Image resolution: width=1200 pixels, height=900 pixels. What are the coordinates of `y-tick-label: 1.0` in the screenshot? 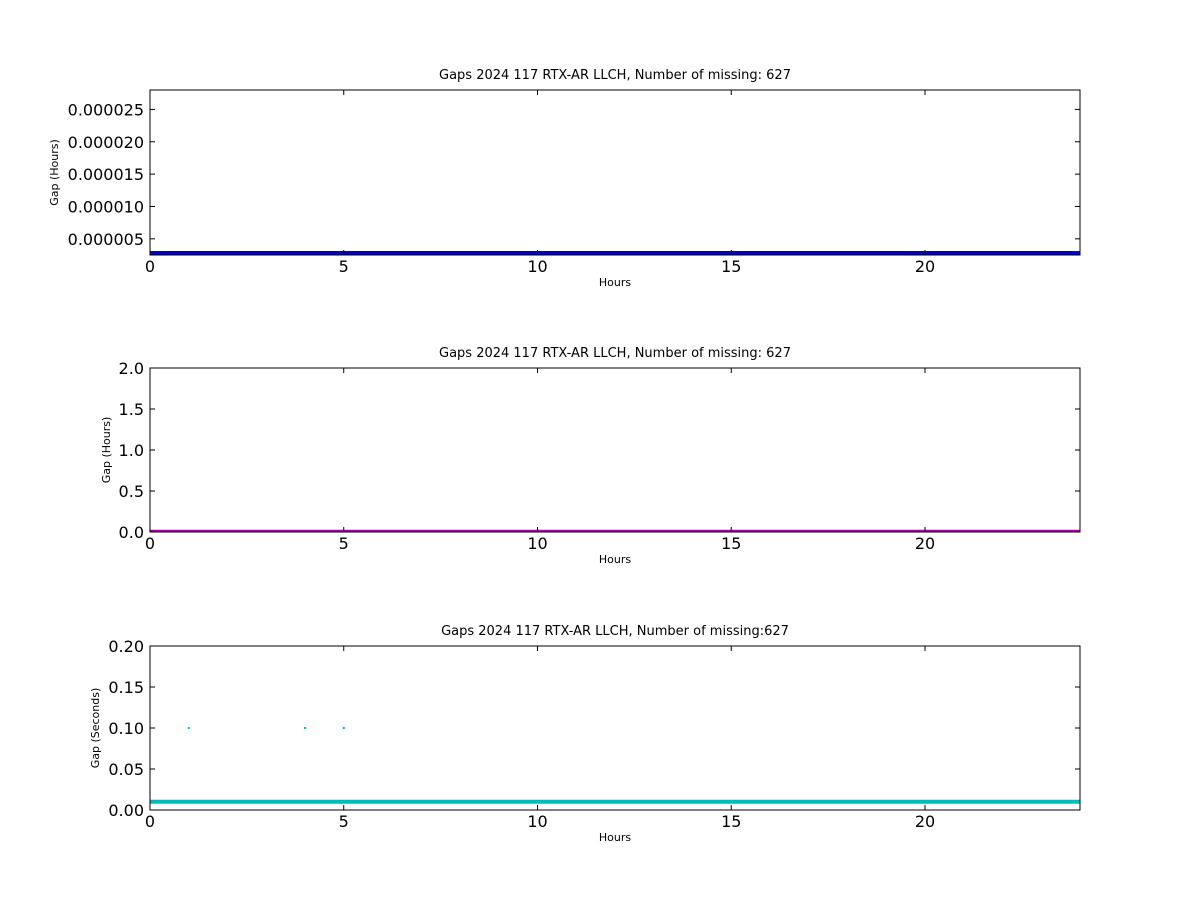 It's located at (131, 450).